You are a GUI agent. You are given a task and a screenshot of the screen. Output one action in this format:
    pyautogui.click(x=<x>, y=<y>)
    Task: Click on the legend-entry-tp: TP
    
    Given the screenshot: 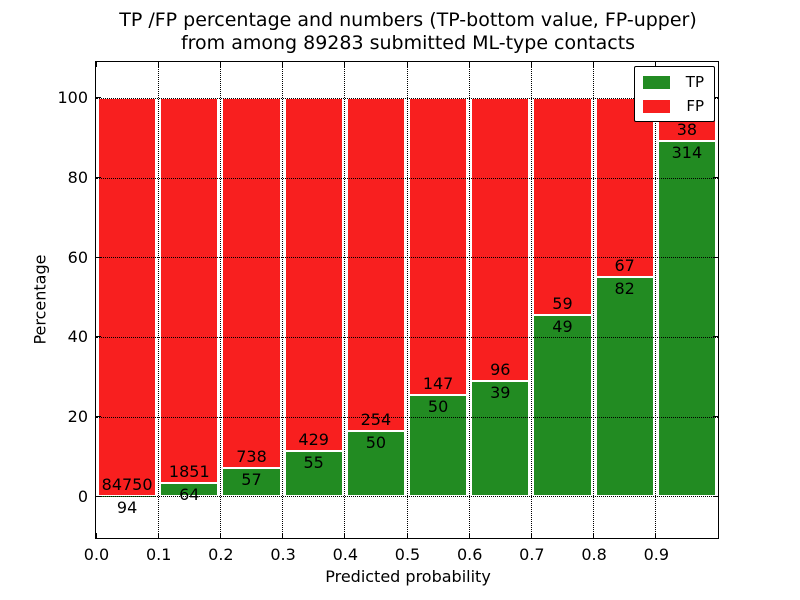 What is the action you would take?
    pyautogui.click(x=673, y=82)
    